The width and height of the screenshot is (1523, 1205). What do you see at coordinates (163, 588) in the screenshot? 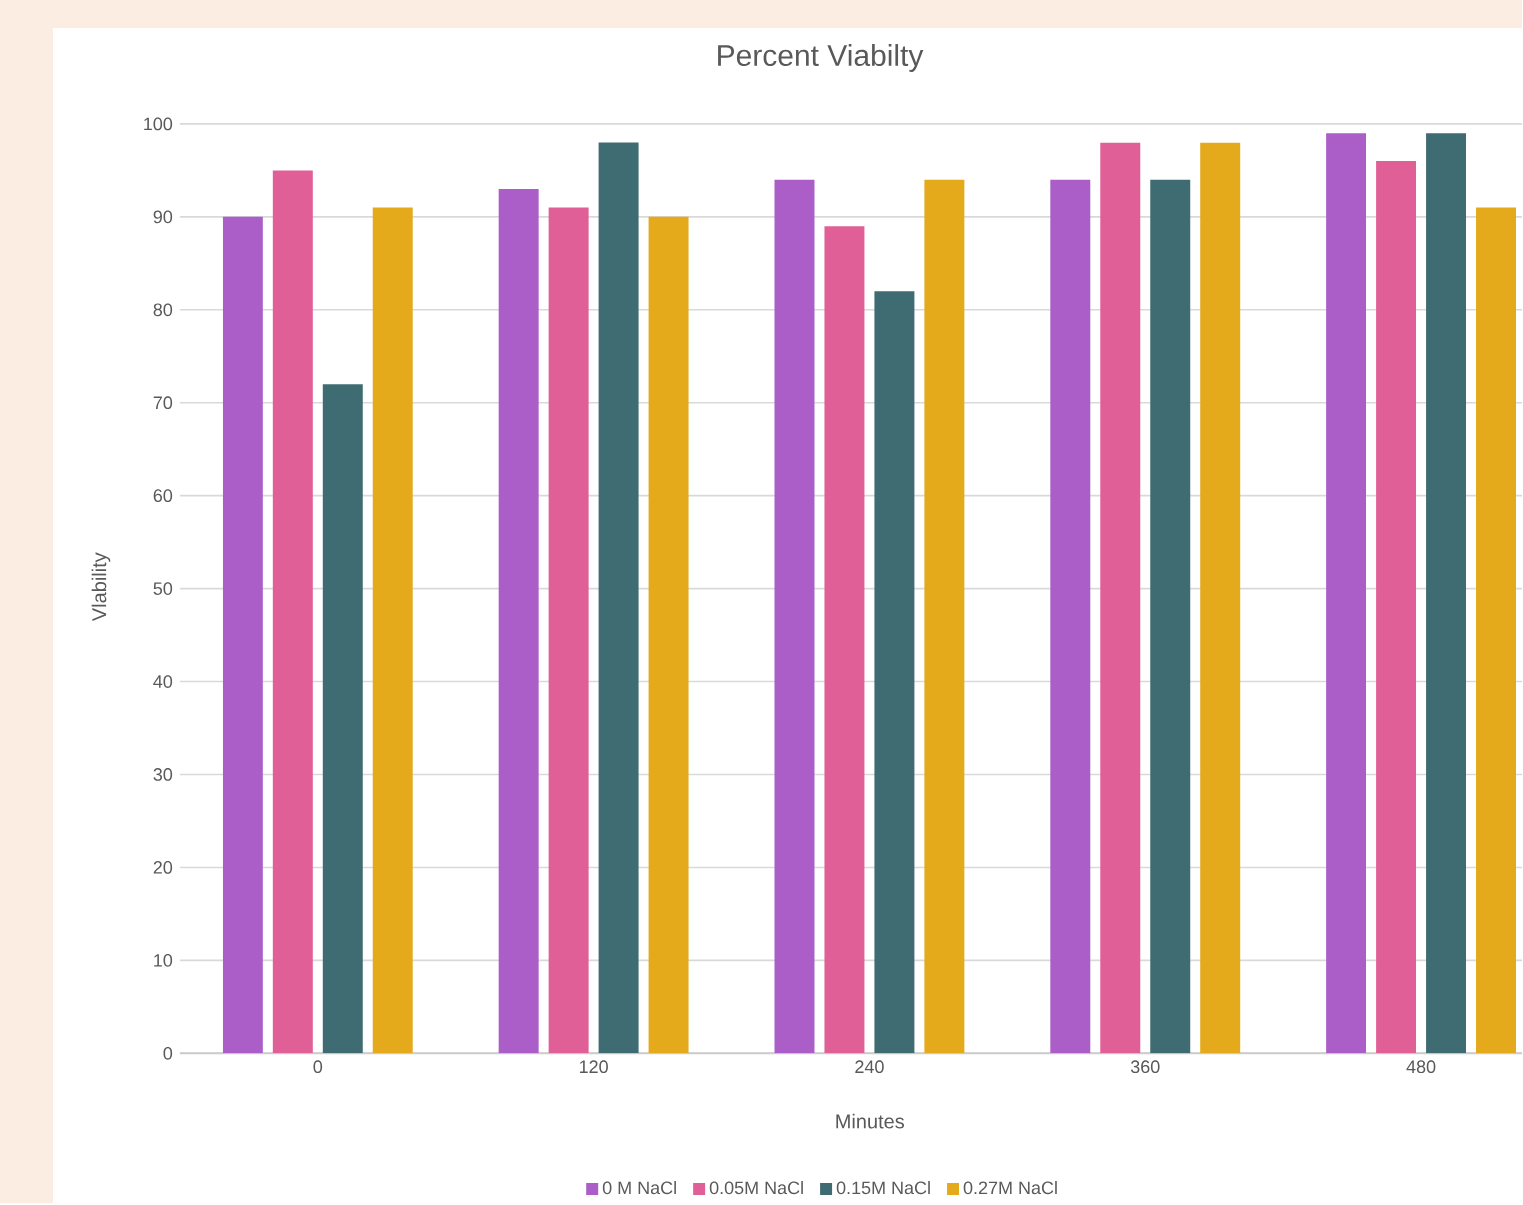
I see `y-tick-label: 50` at bounding box center [163, 588].